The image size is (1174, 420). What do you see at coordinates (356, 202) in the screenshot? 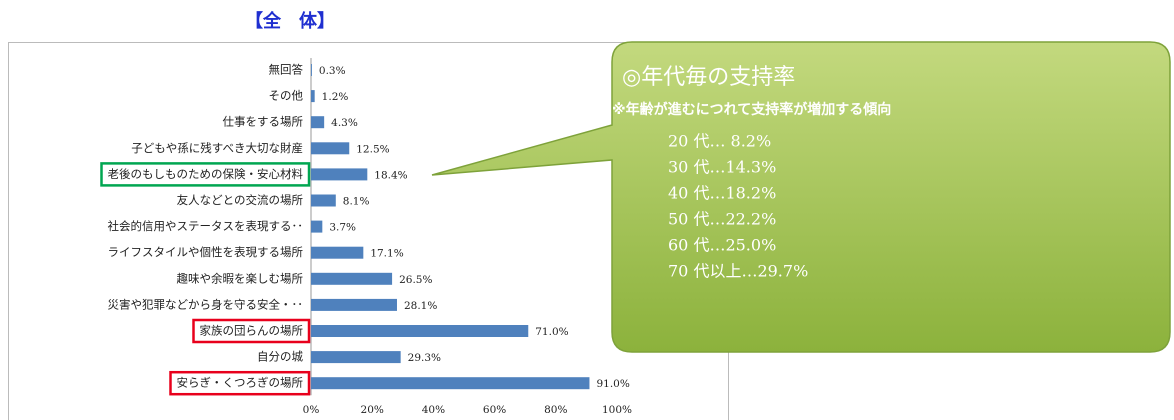
I see `value-label: 8.1%` at bounding box center [356, 202].